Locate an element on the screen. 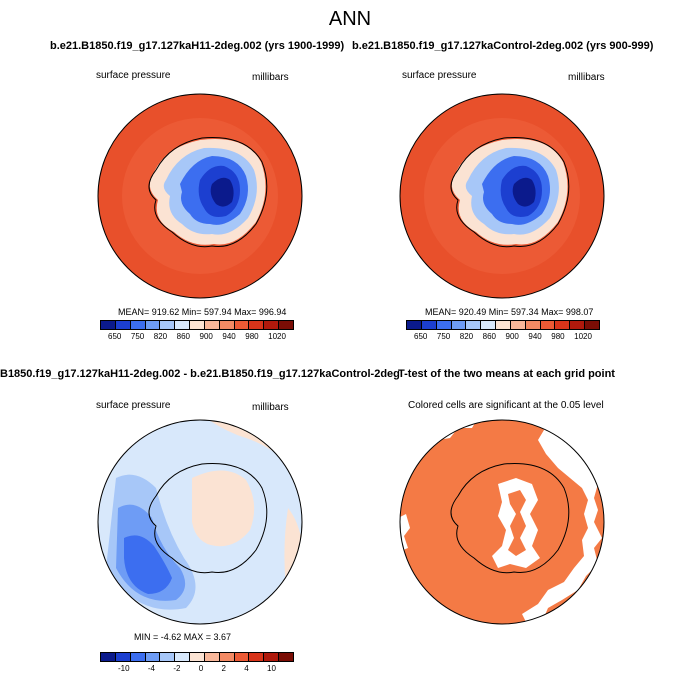 The image size is (700, 700). panel-bl-colorbar-ticks: -10 -4 -2 0 2 4 10 is located at coordinates (197, 667).